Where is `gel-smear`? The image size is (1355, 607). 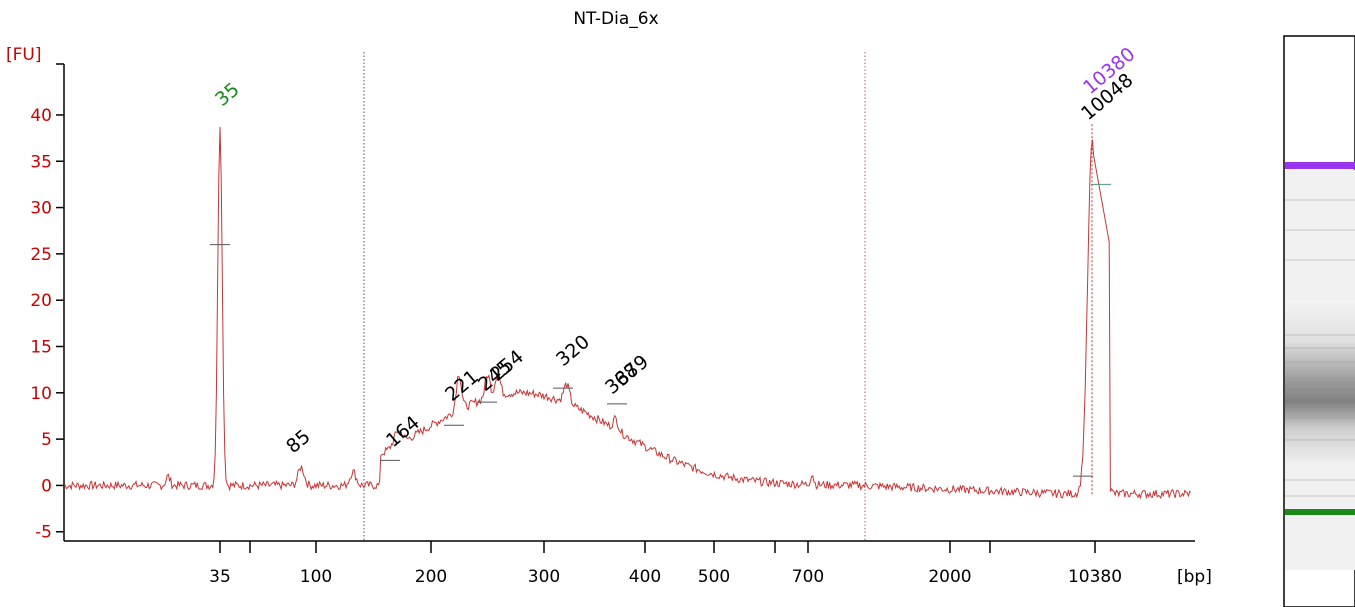
gel-smear is located at coordinates (1320, 382).